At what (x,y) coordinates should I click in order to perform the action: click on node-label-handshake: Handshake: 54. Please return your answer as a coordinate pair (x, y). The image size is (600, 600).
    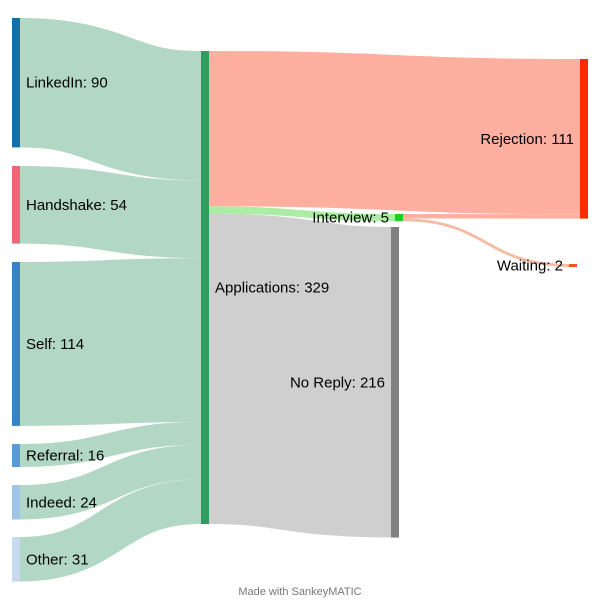
    Looking at the image, I should click on (76, 205).